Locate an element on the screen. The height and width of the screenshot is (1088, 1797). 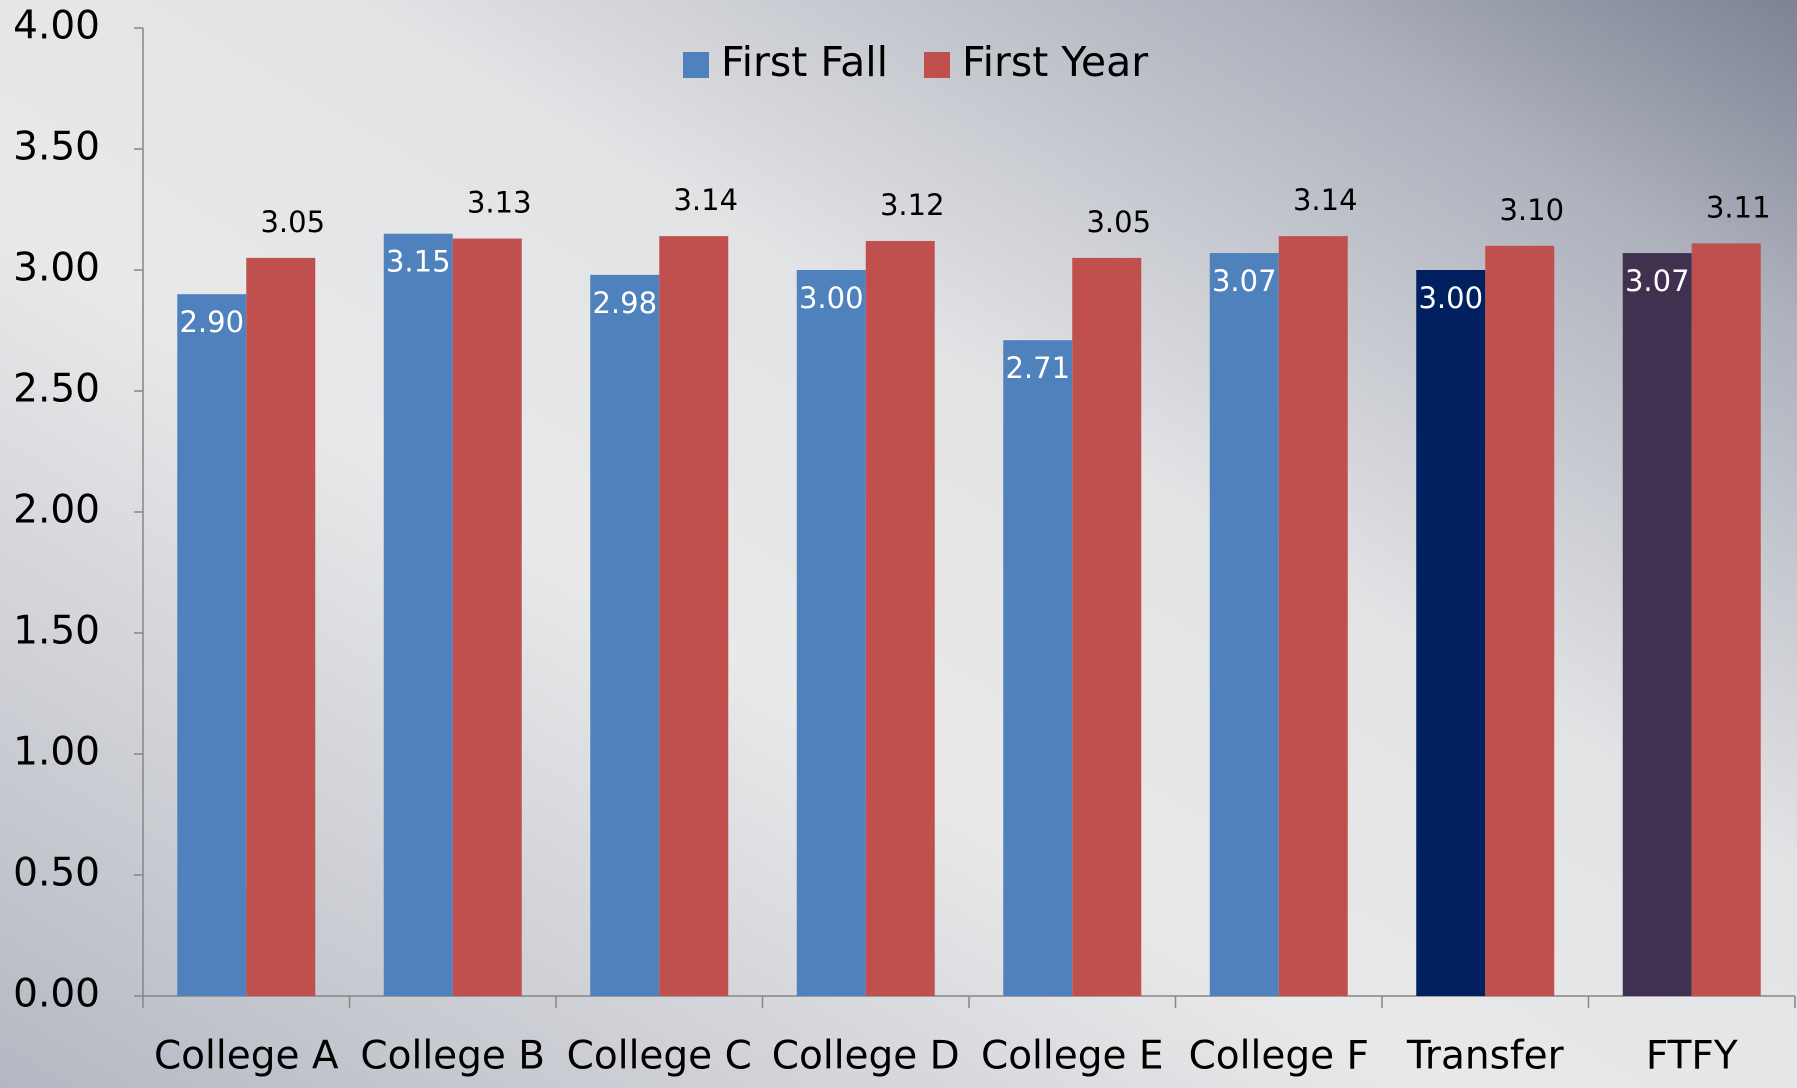
y-tick-label: 1.00 is located at coordinates (56, 752).